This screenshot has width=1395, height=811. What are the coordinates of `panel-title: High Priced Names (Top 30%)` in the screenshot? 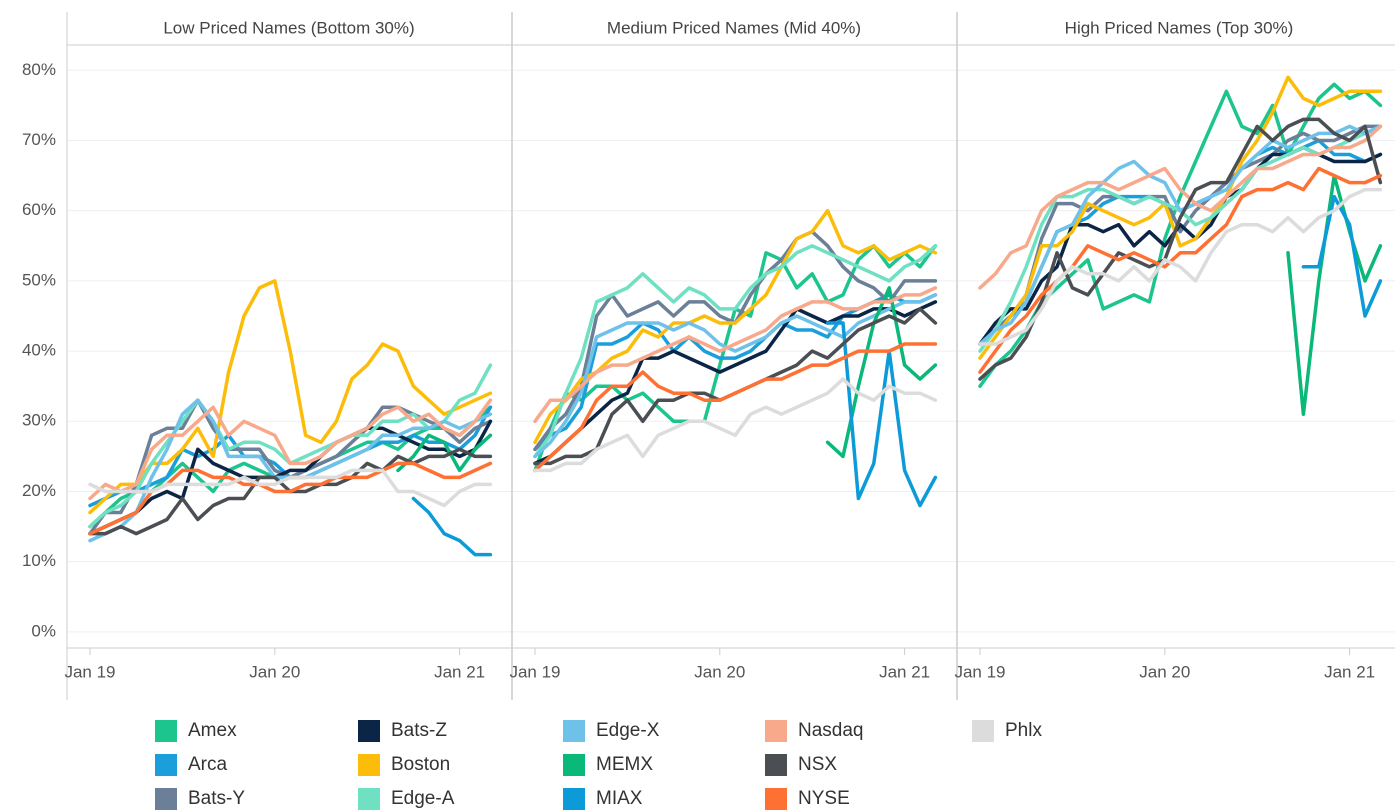 It's located at (1179, 27).